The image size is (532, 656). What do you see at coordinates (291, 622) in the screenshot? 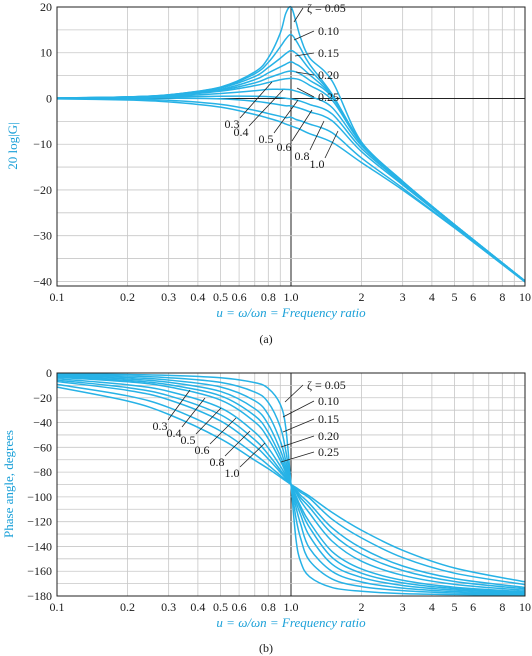
I see `phase-x-axis-label: u = ω/ωn = Frequency ratio` at bounding box center [291, 622].